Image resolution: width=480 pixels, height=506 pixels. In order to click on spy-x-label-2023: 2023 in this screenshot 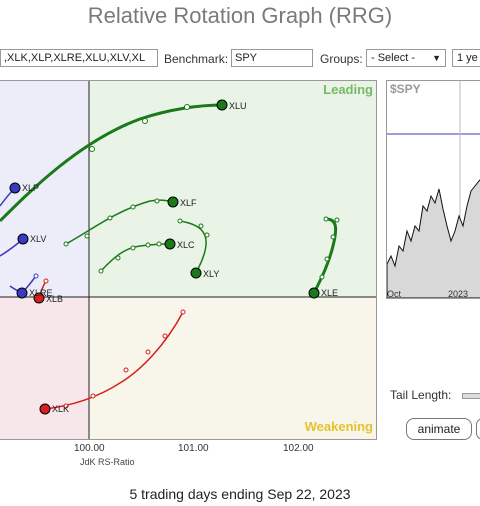, I will do `click(458, 294)`.